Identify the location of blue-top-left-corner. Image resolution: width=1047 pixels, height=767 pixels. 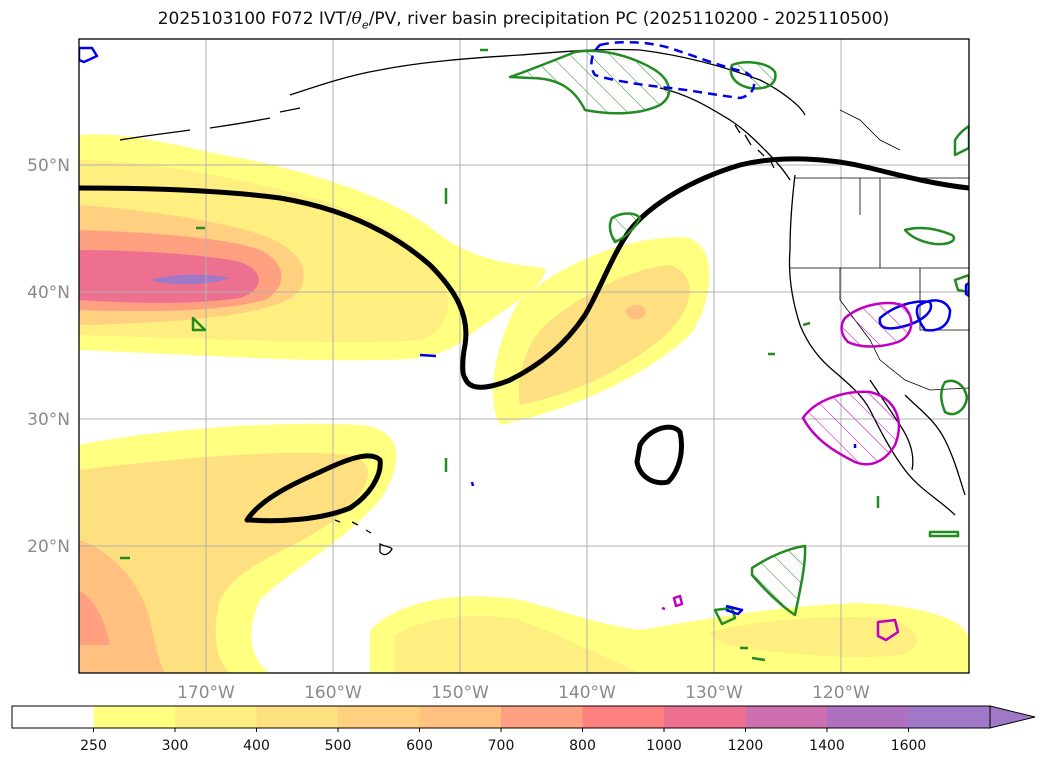
(89, 55).